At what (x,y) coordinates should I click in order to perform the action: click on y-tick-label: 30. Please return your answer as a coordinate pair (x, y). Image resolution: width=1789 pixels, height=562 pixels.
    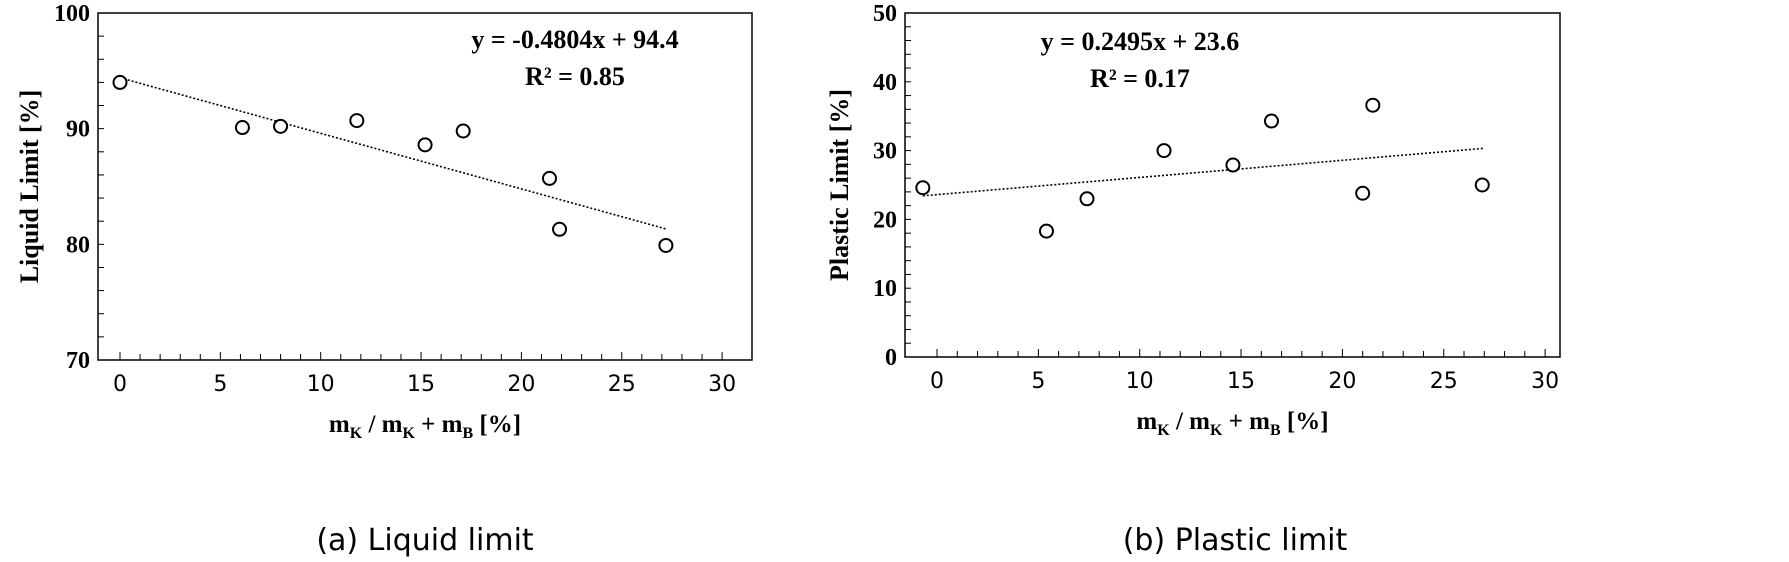
    Looking at the image, I should click on (885, 152).